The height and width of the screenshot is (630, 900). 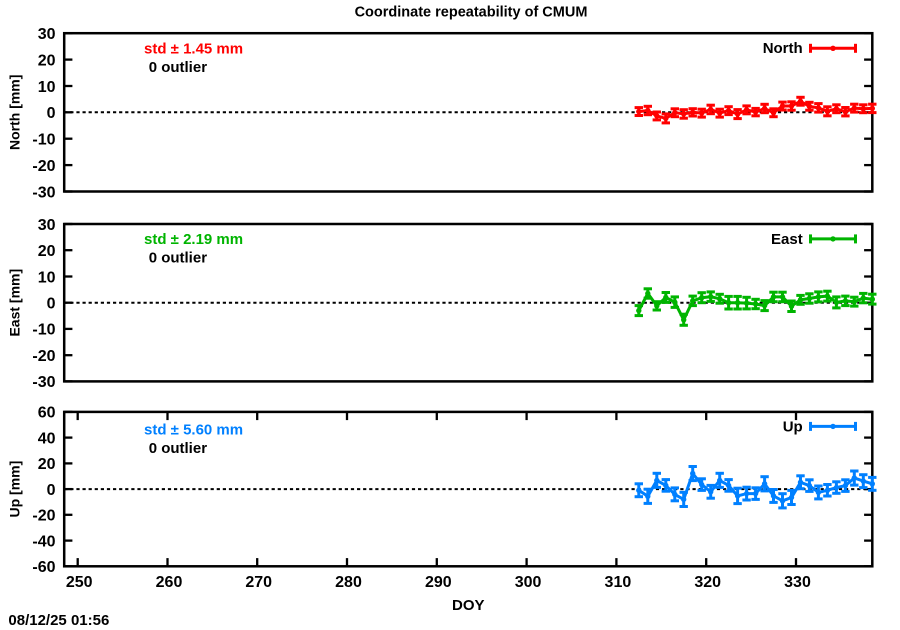 What do you see at coordinates (193, 49) in the screenshot?
I see `svg-text: std ± 1.45 mm` at bounding box center [193, 49].